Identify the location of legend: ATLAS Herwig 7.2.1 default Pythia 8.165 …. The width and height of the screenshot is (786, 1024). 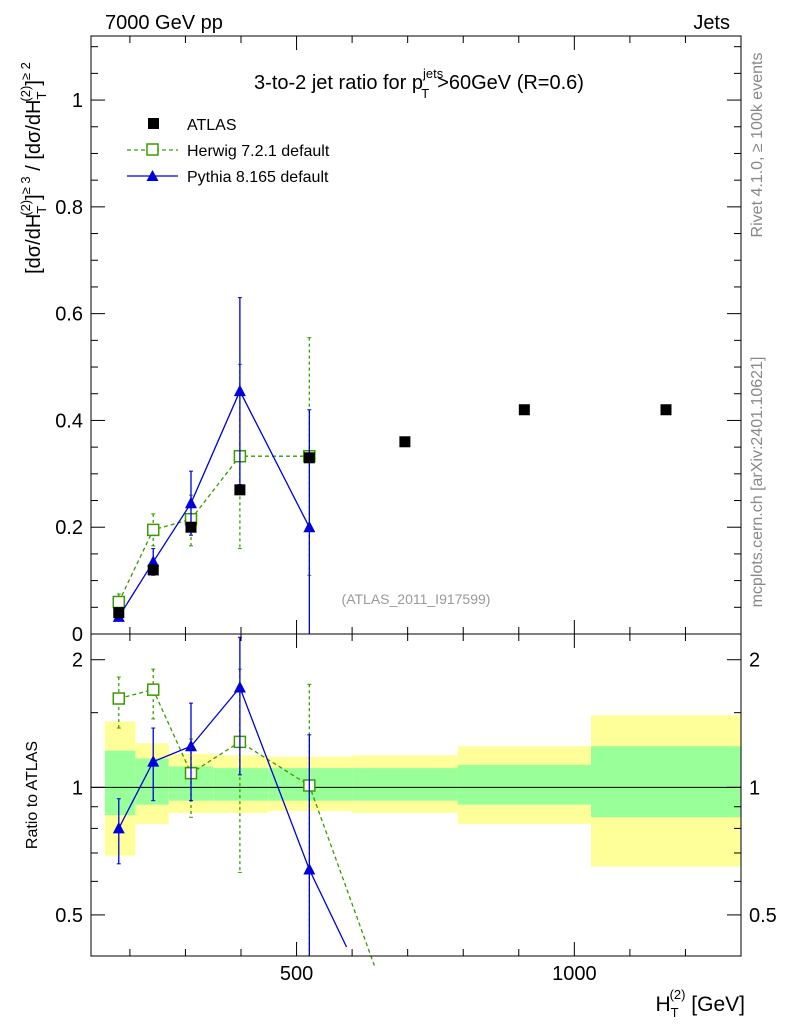
(228, 151).